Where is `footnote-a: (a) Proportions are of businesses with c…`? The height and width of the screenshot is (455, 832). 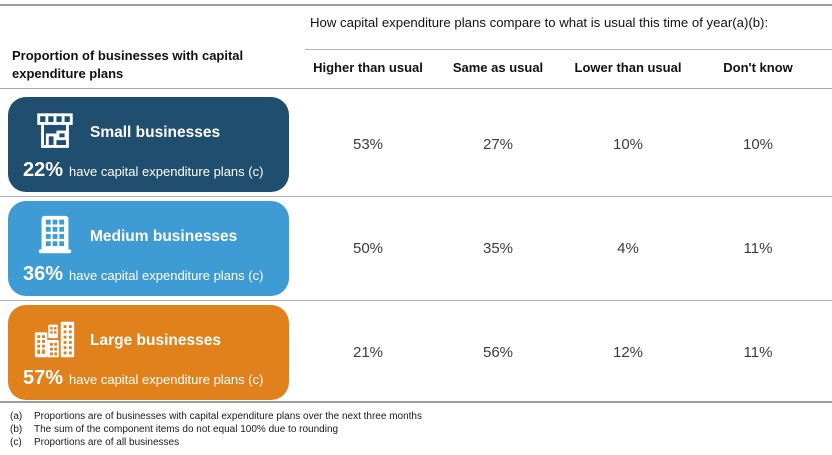 footnote-a: (a) Proportions are of businesses with c… is located at coordinates (216, 416).